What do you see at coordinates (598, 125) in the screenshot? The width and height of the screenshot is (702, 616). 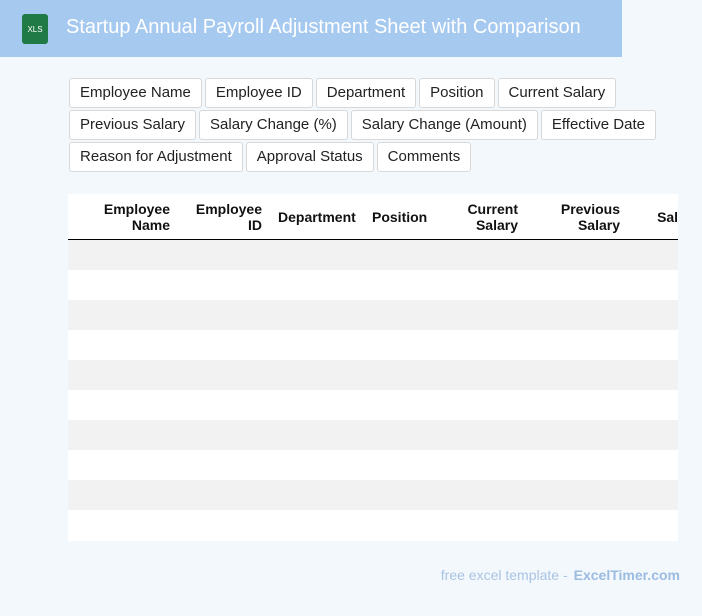 I see `field-tag: Effective Date` at bounding box center [598, 125].